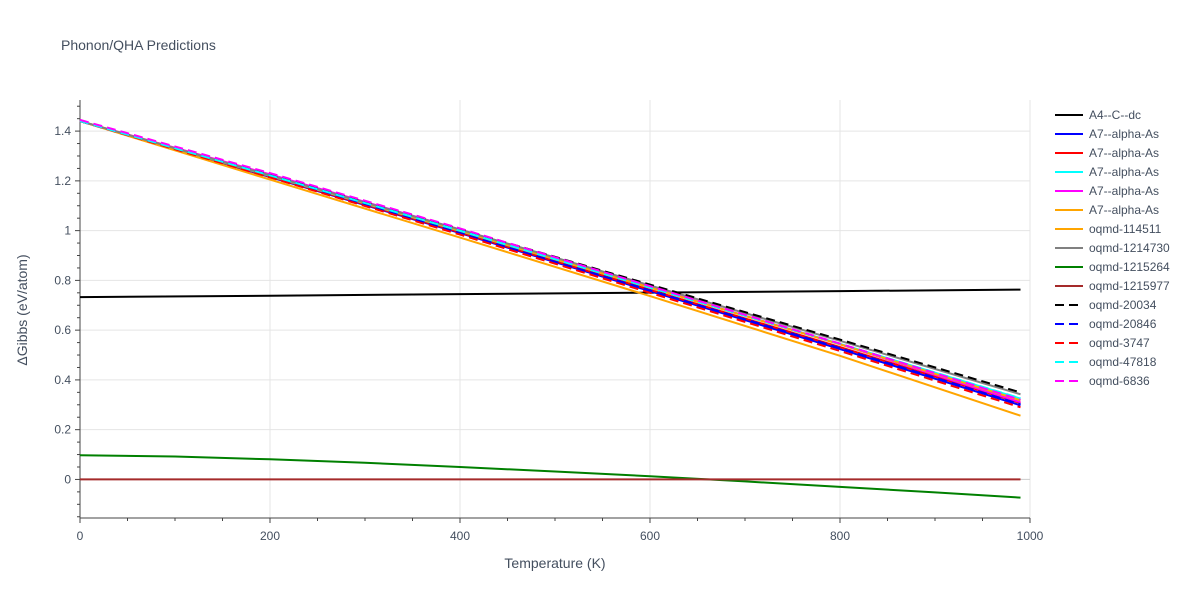  I want to click on legend-item: A4--C--dc, so click(1098, 115).